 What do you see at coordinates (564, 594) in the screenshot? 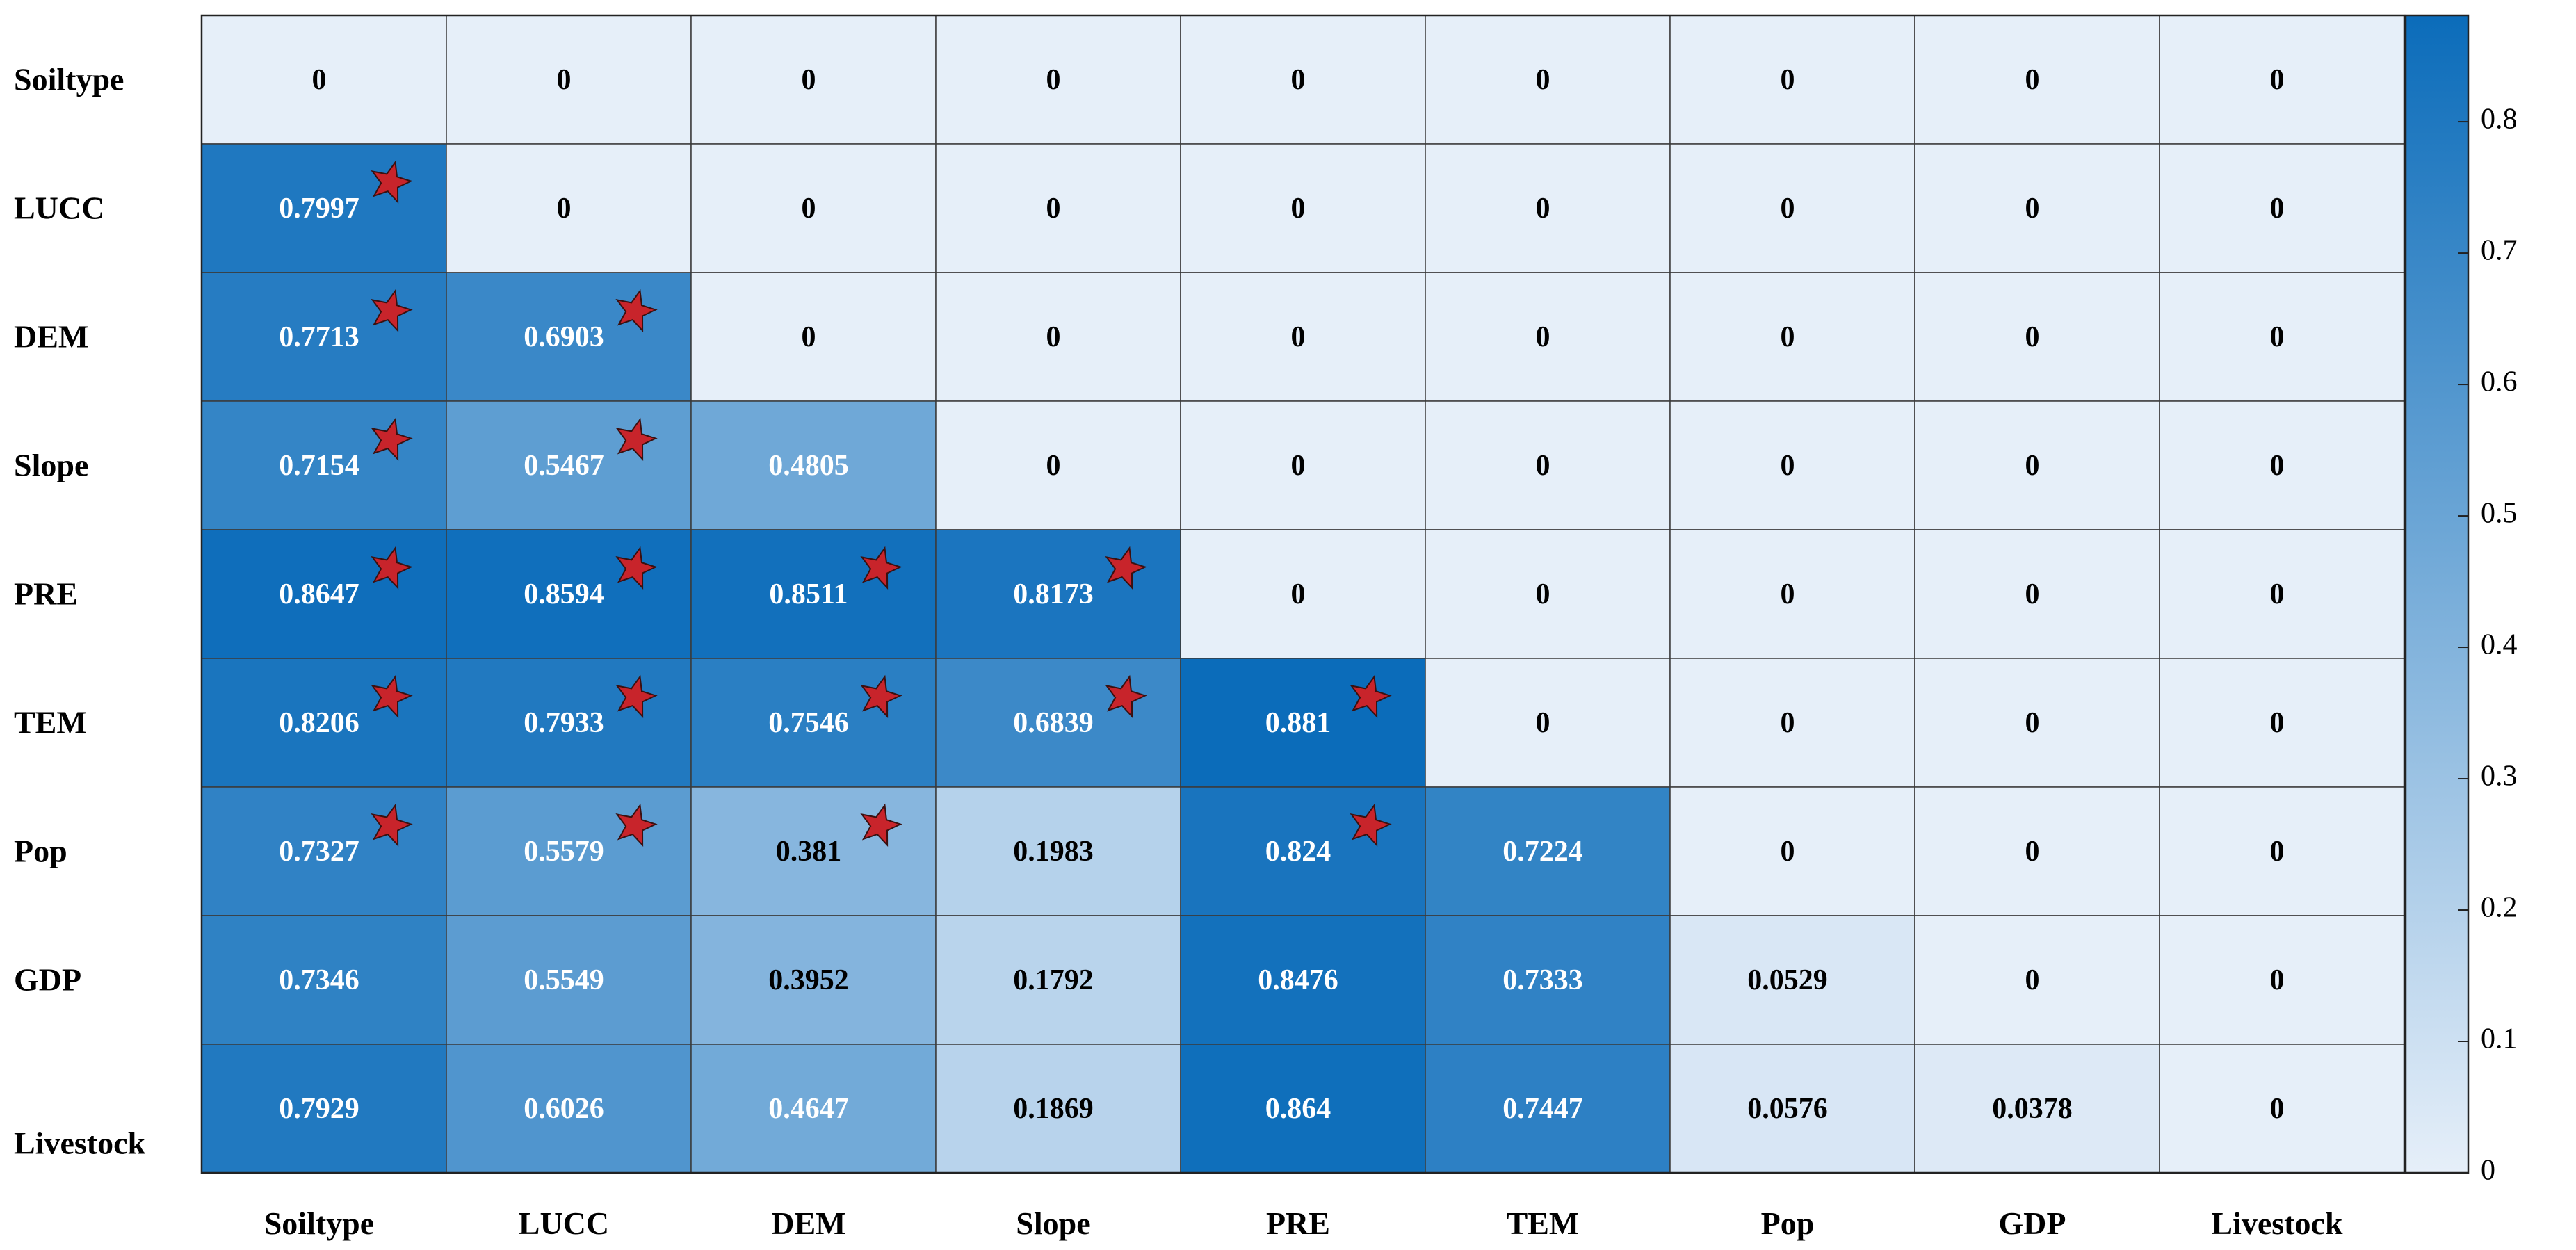
I see `cell-value-label: 0.8594` at bounding box center [564, 594].